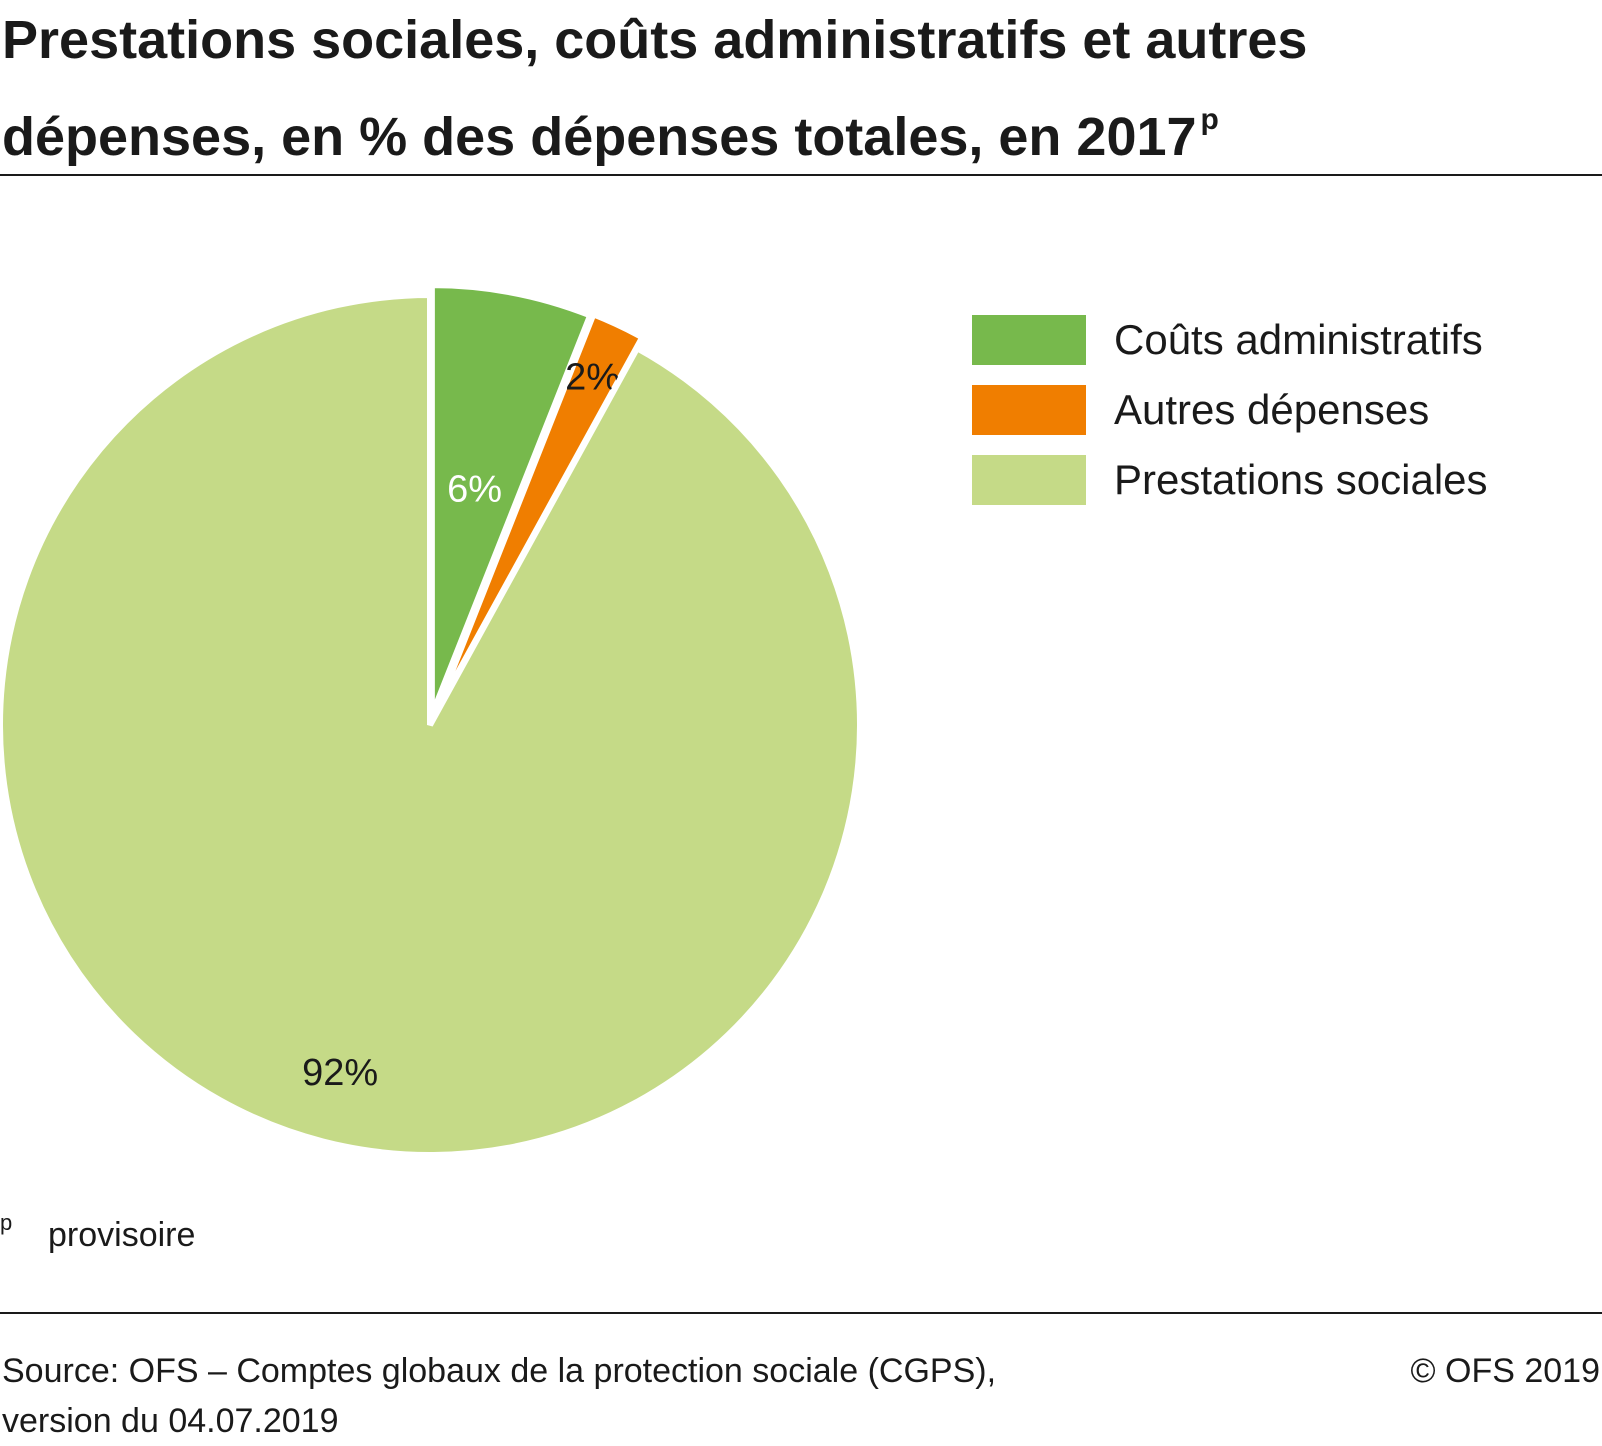  Describe the element at coordinates (1505, 1371) in the screenshot. I see `copyright: © OFS 2019` at that location.